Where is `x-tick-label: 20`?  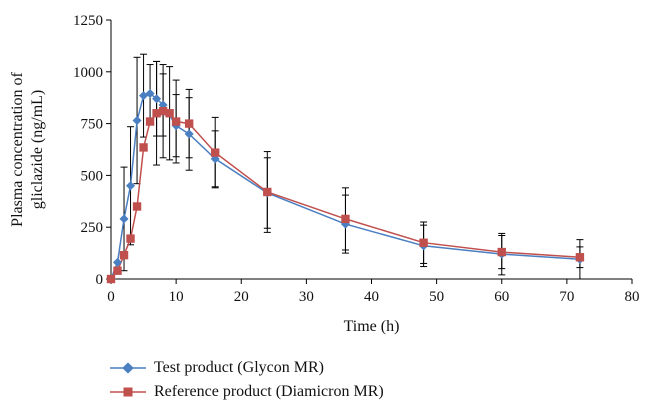
x-tick-label: 20 is located at coordinates (241, 297).